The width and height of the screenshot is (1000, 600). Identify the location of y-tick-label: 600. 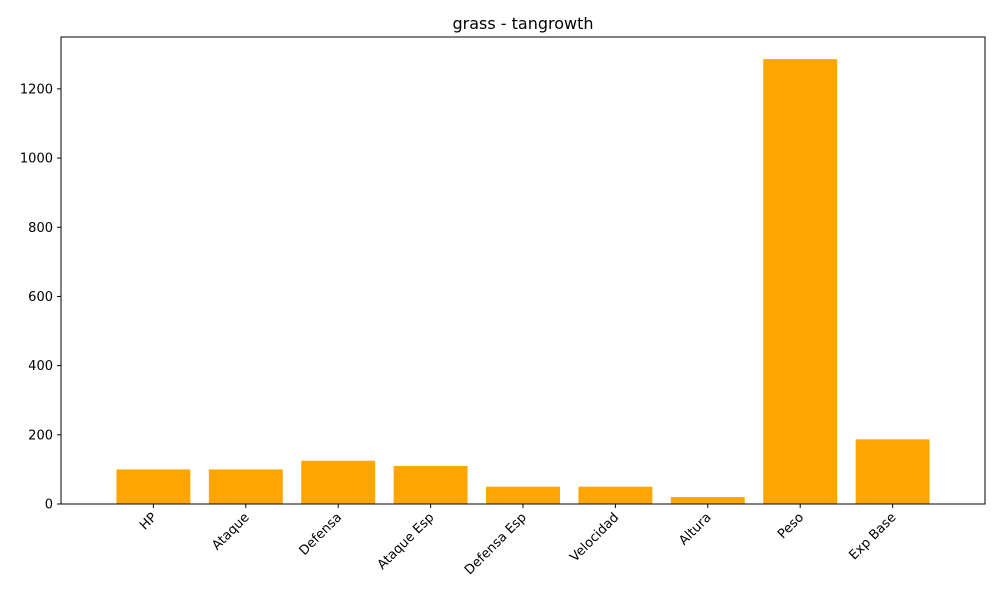
(40, 297).